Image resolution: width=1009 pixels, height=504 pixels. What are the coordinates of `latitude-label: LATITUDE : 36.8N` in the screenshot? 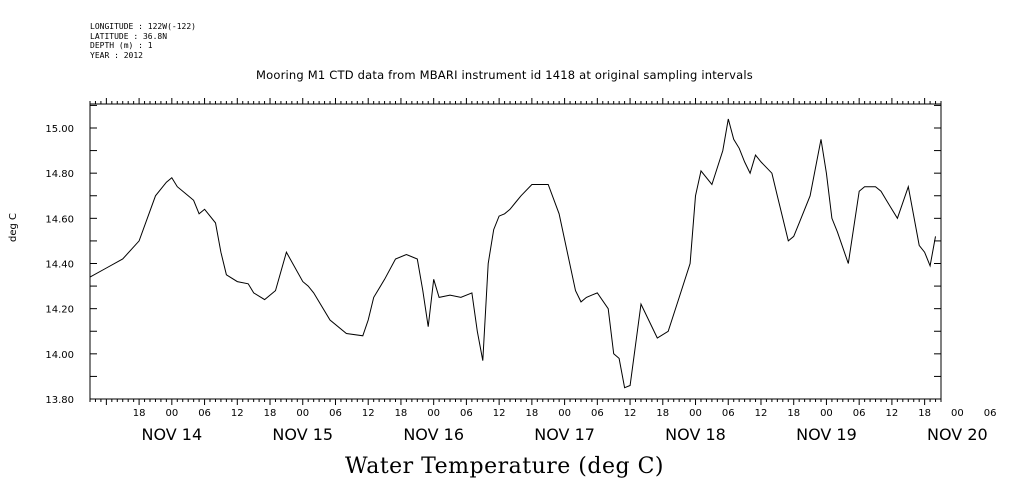 It's located at (129, 36).